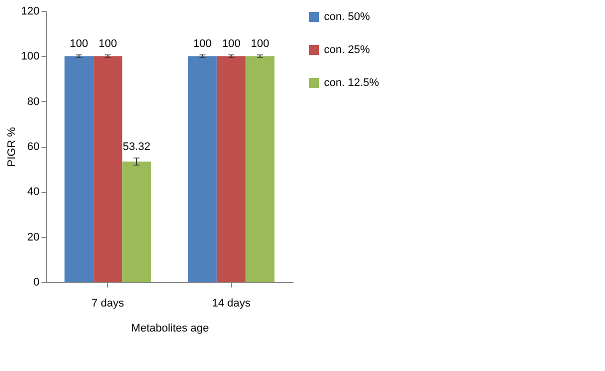 The image size is (605, 371). I want to click on y-tick-label: 20, so click(33, 237).